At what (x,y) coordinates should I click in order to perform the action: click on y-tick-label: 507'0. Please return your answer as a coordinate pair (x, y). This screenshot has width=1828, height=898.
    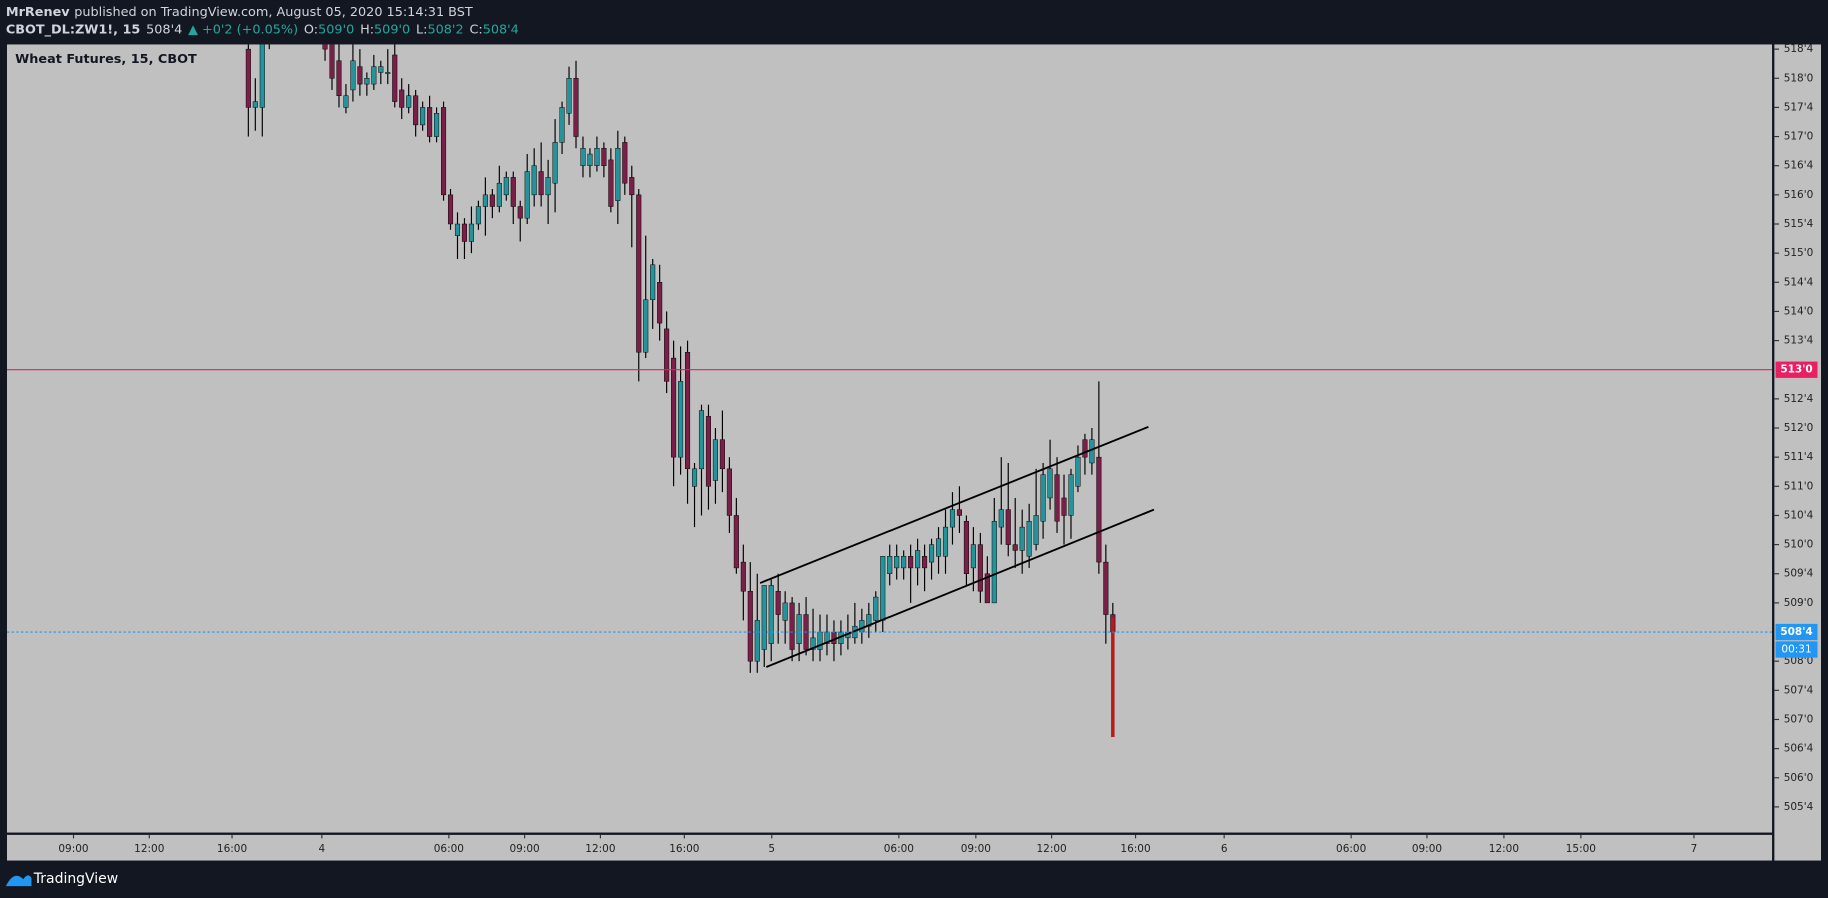
    Looking at the image, I should click on (1799, 719).